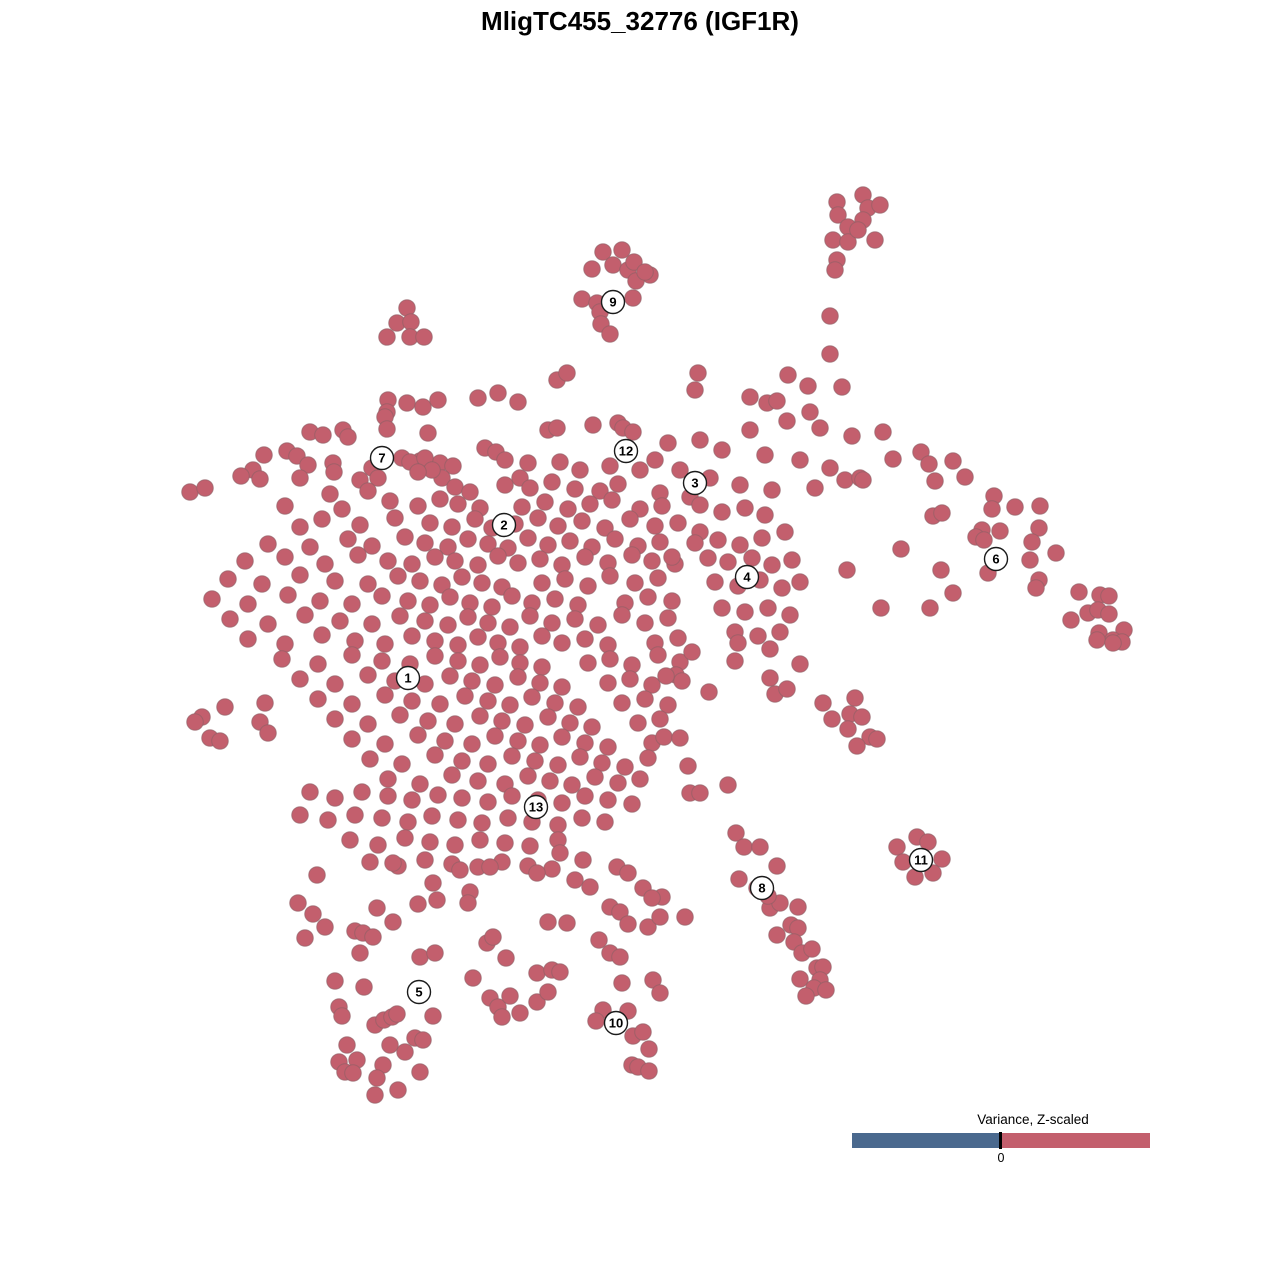  I want to click on legend-title: Variance, Z-scaled, so click(1033, 1119).